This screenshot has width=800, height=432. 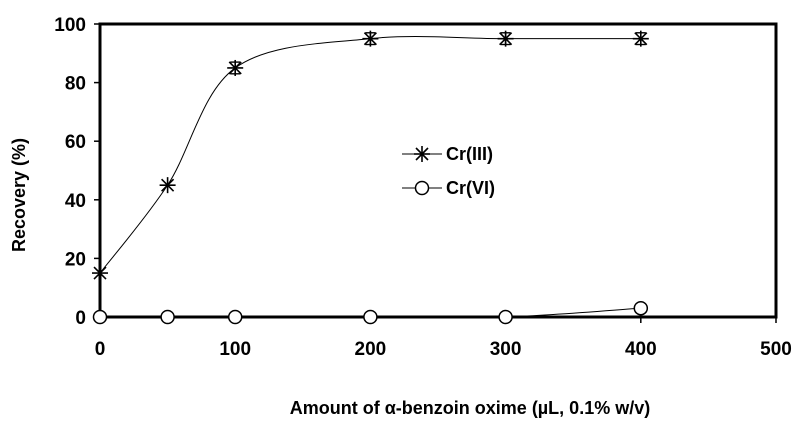 I want to click on y-axis-title: Recovery (%), so click(x=19, y=195).